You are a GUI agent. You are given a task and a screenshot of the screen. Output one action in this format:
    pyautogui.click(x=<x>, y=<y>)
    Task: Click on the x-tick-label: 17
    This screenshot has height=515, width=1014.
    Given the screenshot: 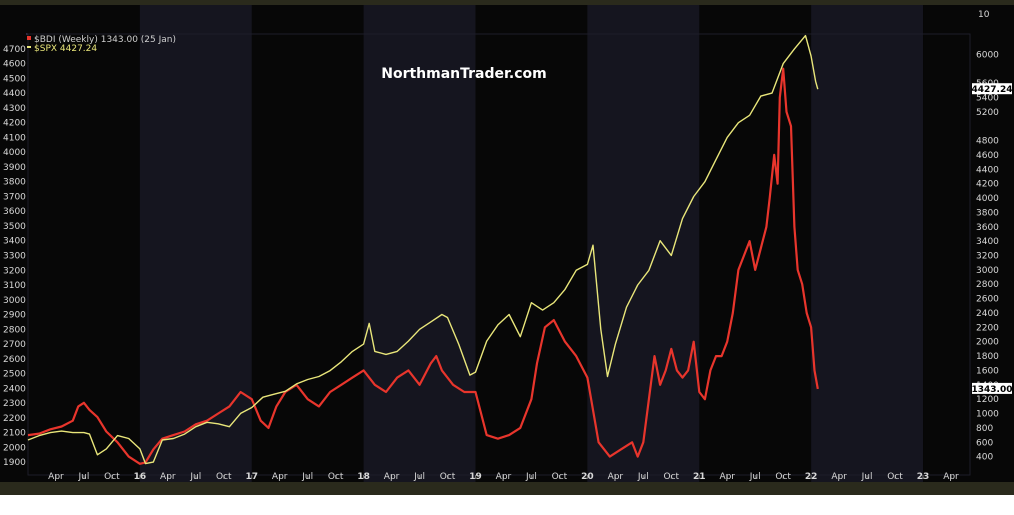 What is the action you would take?
    pyautogui.click(x=251, y=477)
    